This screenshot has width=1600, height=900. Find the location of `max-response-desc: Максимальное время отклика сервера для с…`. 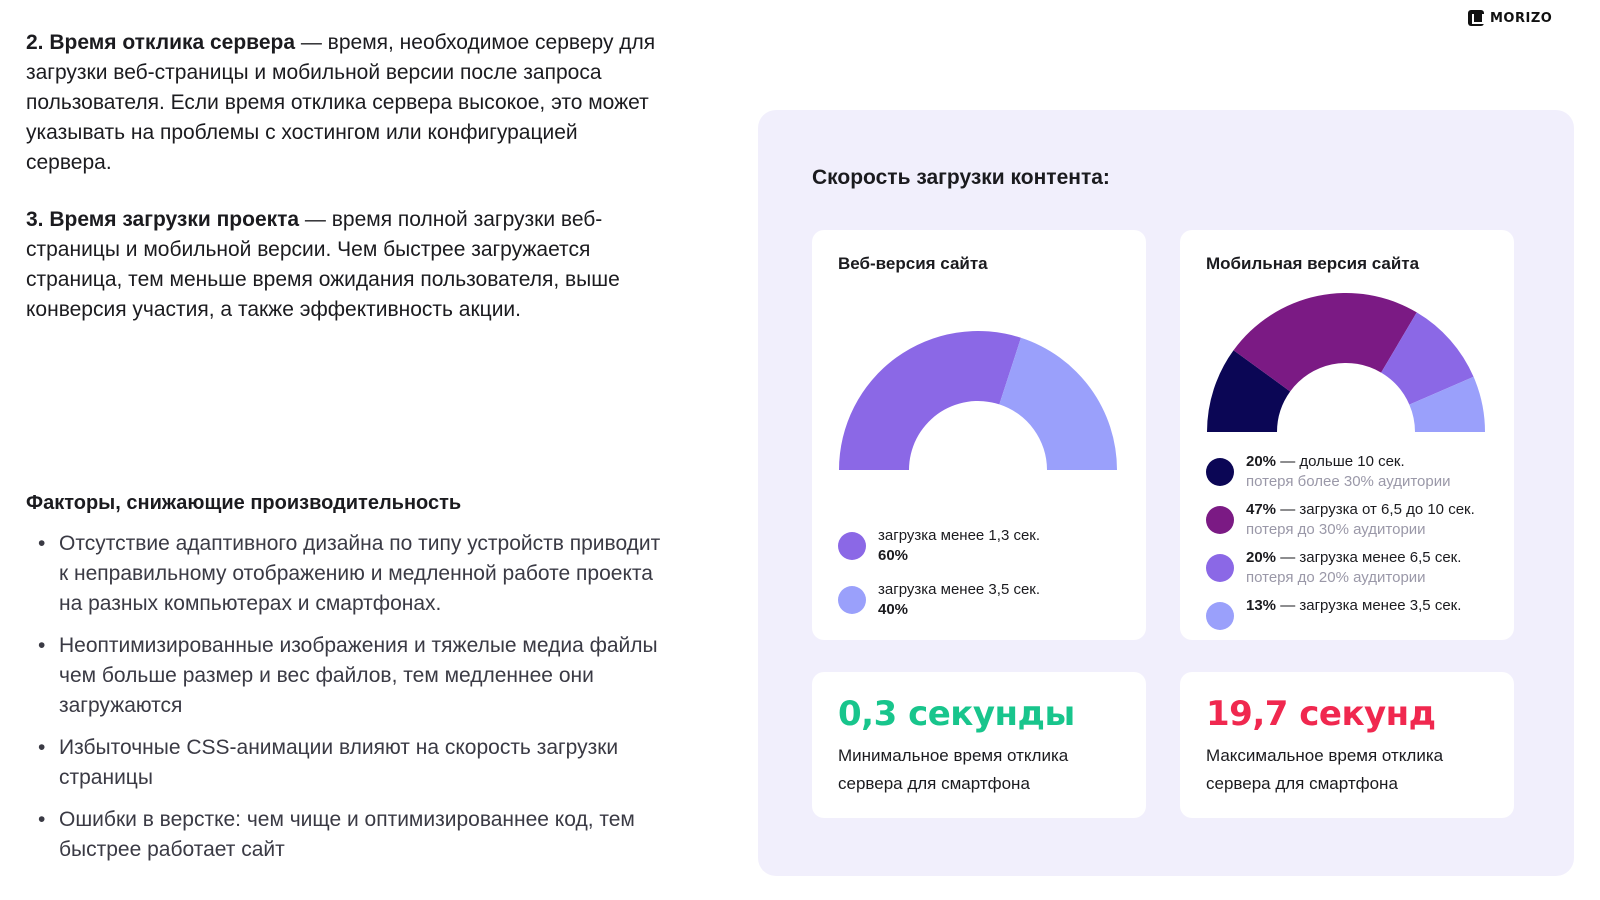

max-response-desc: Максимальное время отклика сервера для с… is located at coordinates (1325, 769).